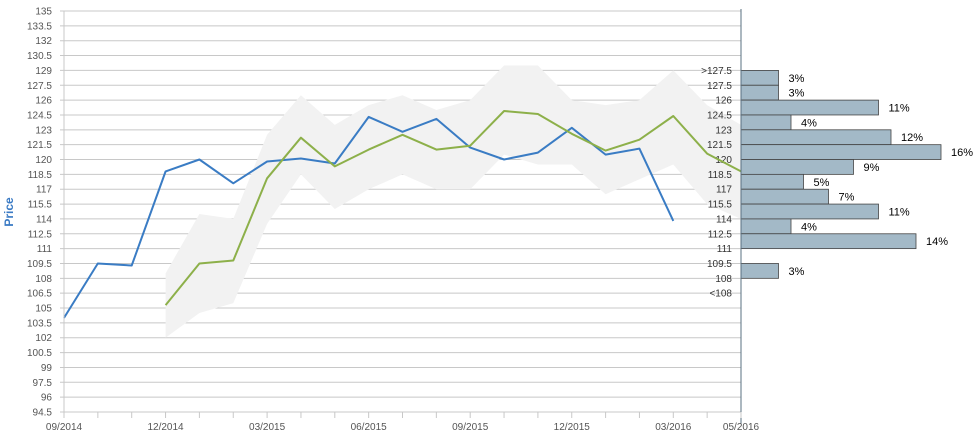  I want to click on x-tick-label: 12/2015, so click(572, 427).